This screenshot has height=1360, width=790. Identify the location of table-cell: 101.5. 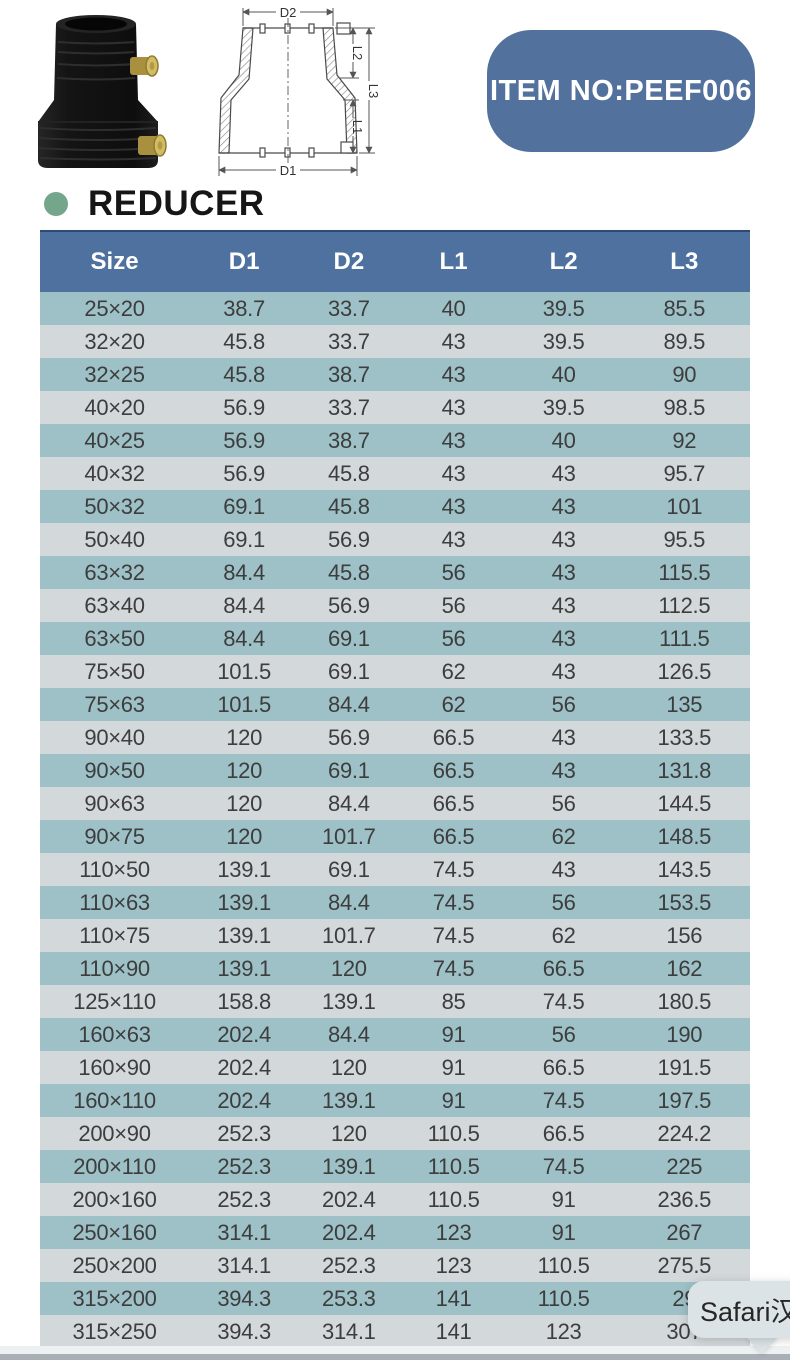
(244, 704).